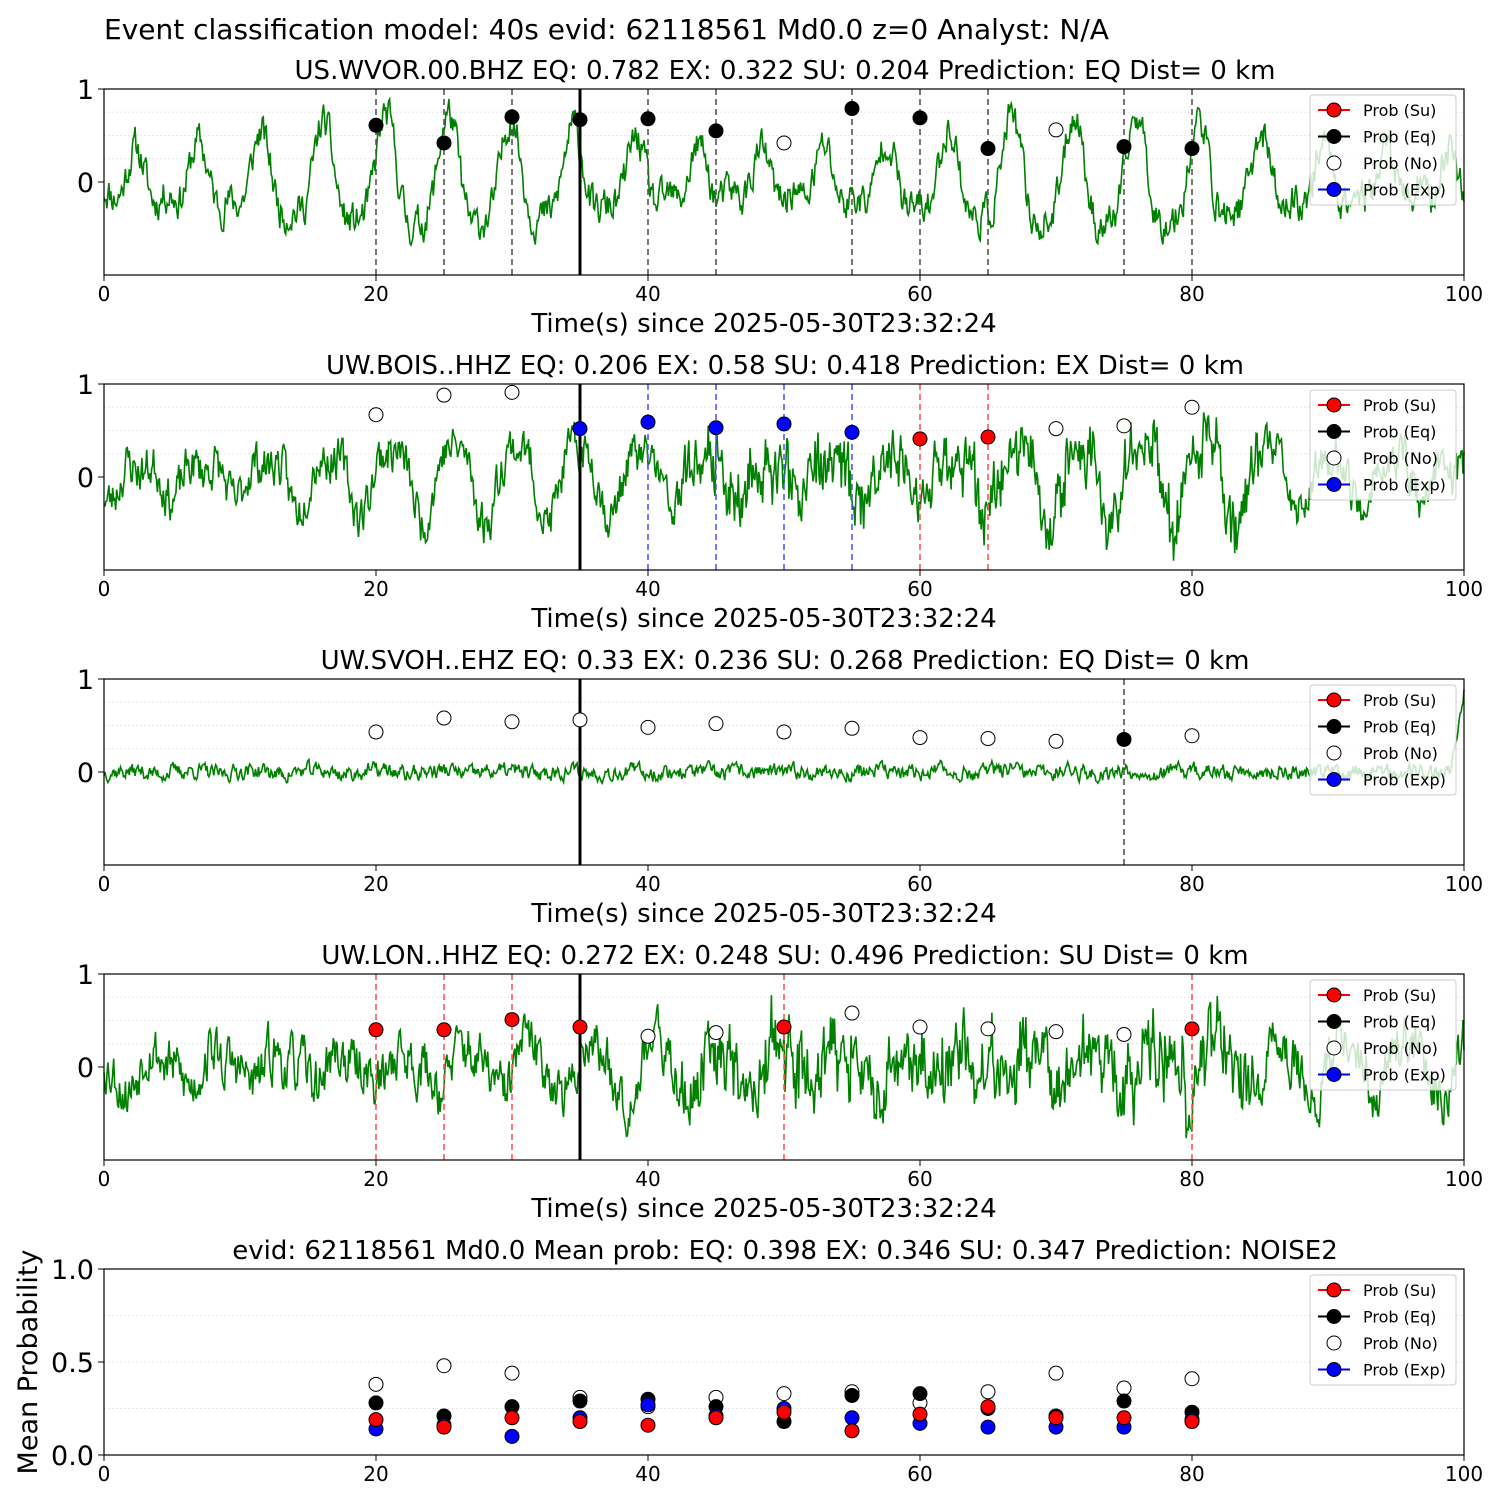 The width and height of the screenshot is (1500, 1500). Describe the element at coordinates (784, 737) in the screenshot. I see `waveform-trace` at that location.